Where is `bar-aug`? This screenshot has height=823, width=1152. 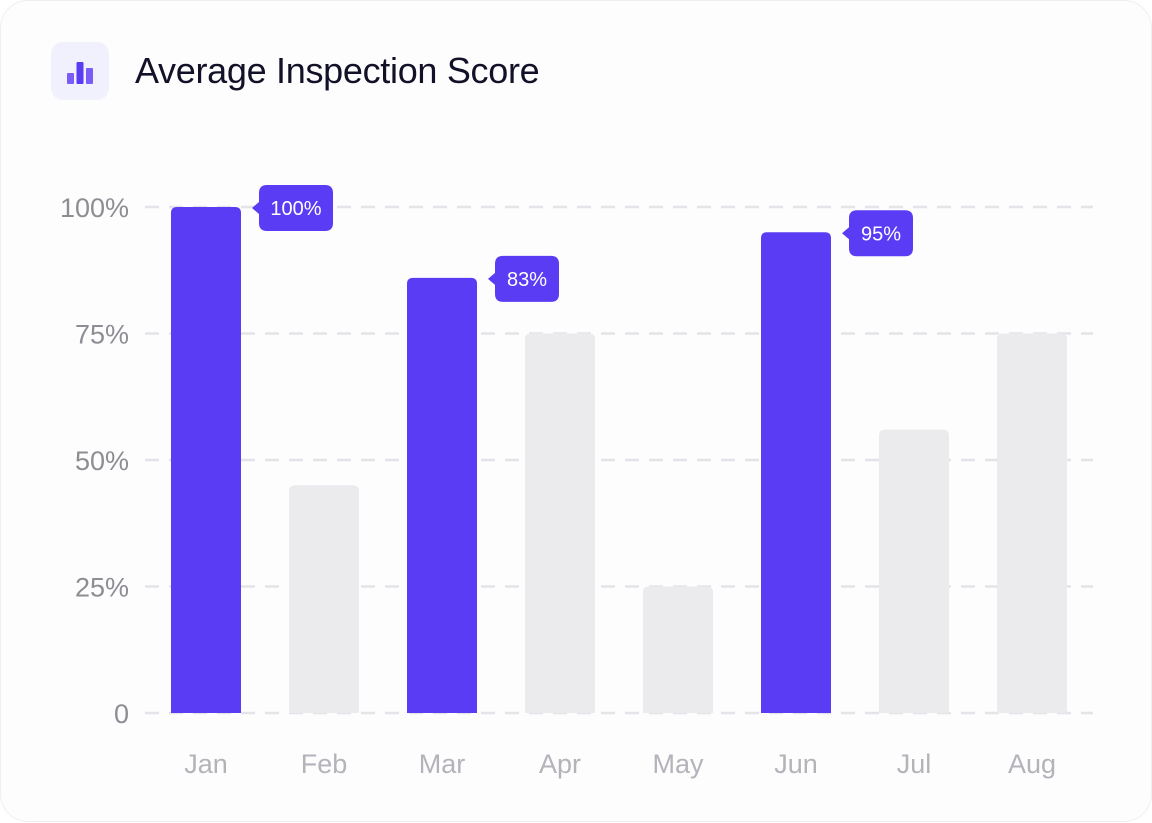
bar-aug is located at coordinates (1032, 523).